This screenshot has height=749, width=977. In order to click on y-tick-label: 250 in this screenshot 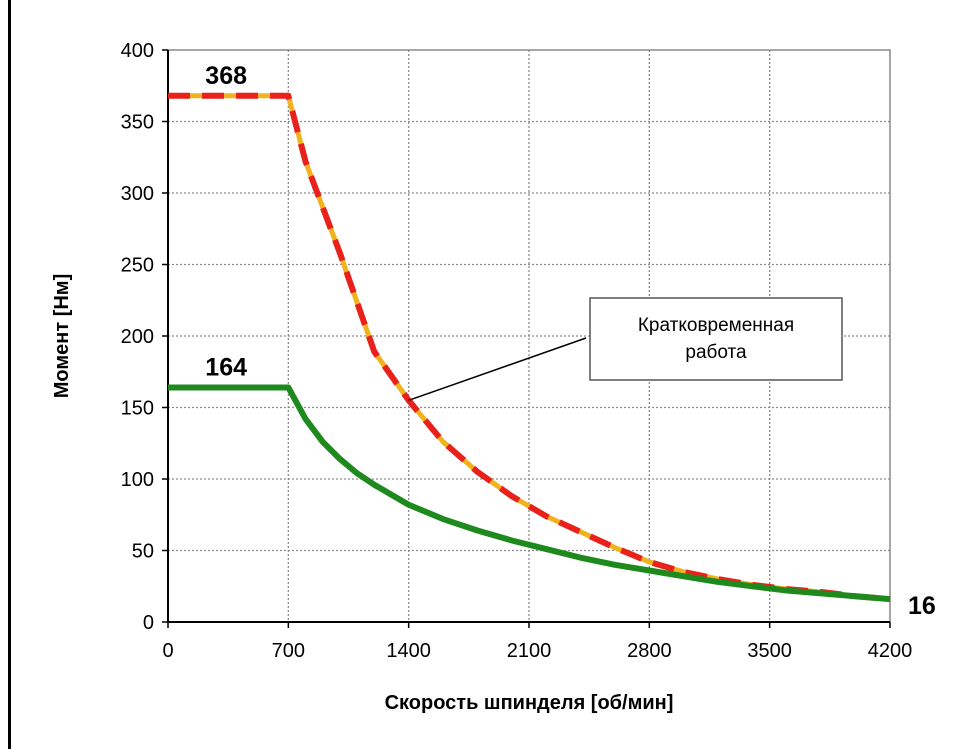, I will do `click(137, 266)`.